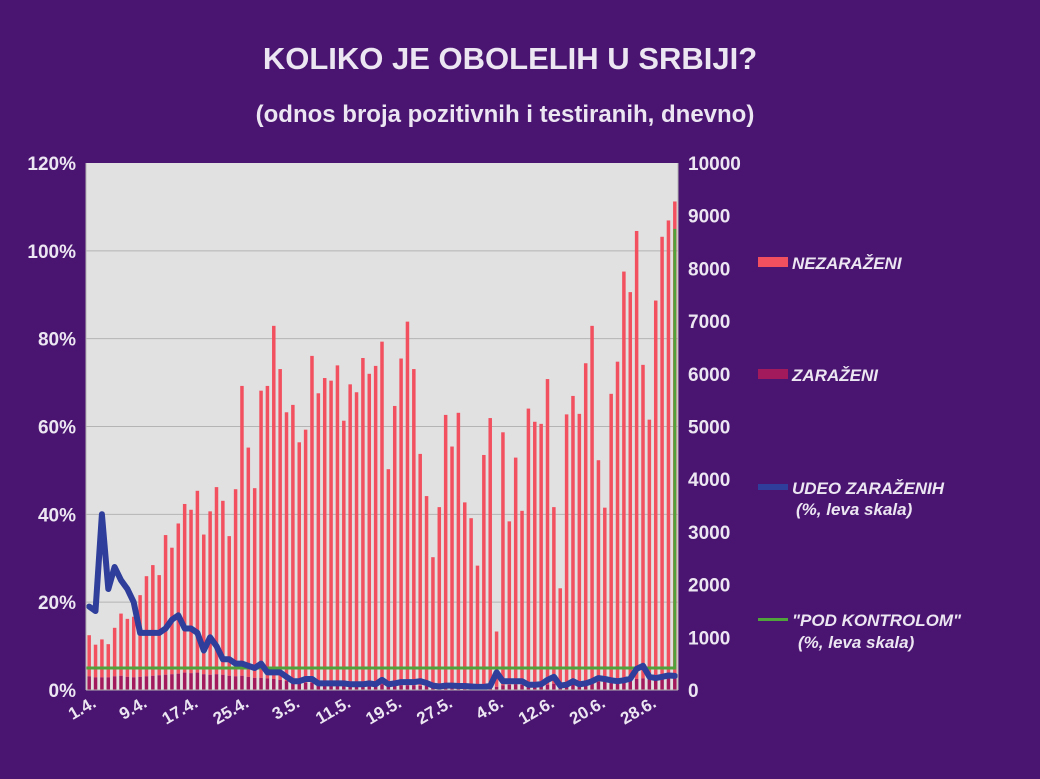 Image resolution: width=1040 pixels, height=779 pixels. I want to click on left-tick-label: 40%, so click(57, 515).